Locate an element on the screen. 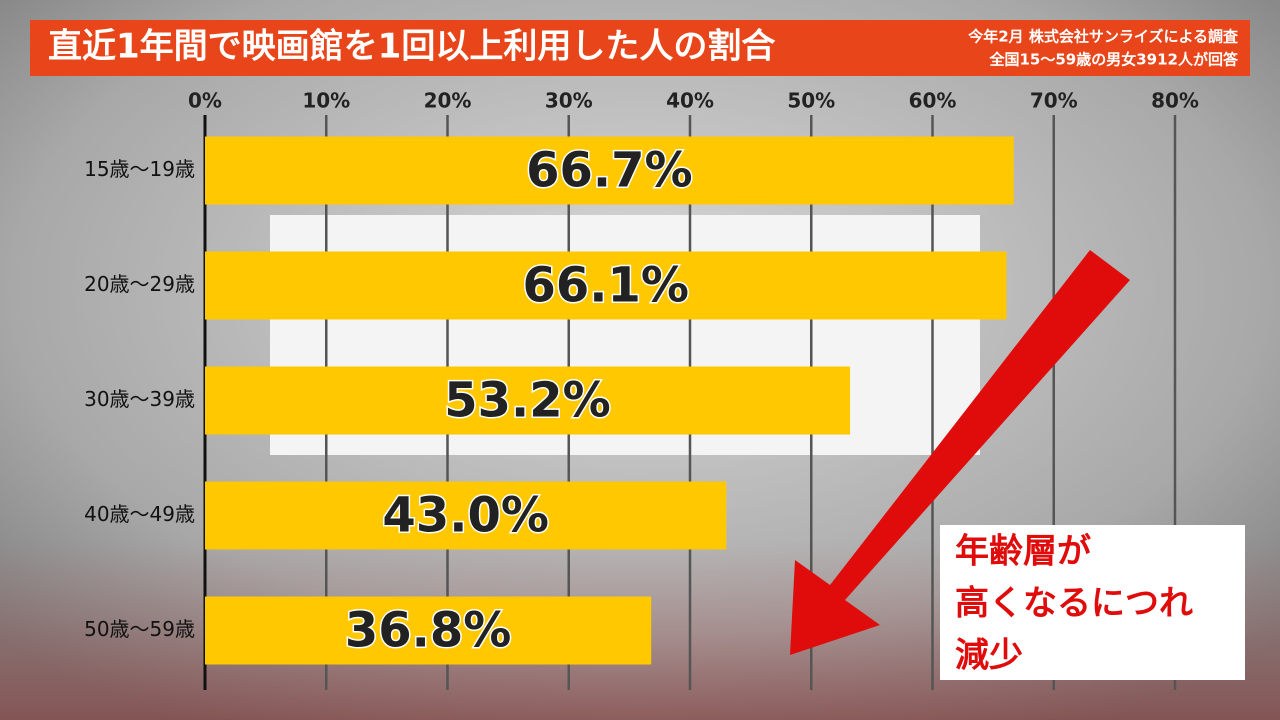 The width and height of the screenshot is (1280, 720). x-tick-label: 80% is located at coordinates (1175, 101).